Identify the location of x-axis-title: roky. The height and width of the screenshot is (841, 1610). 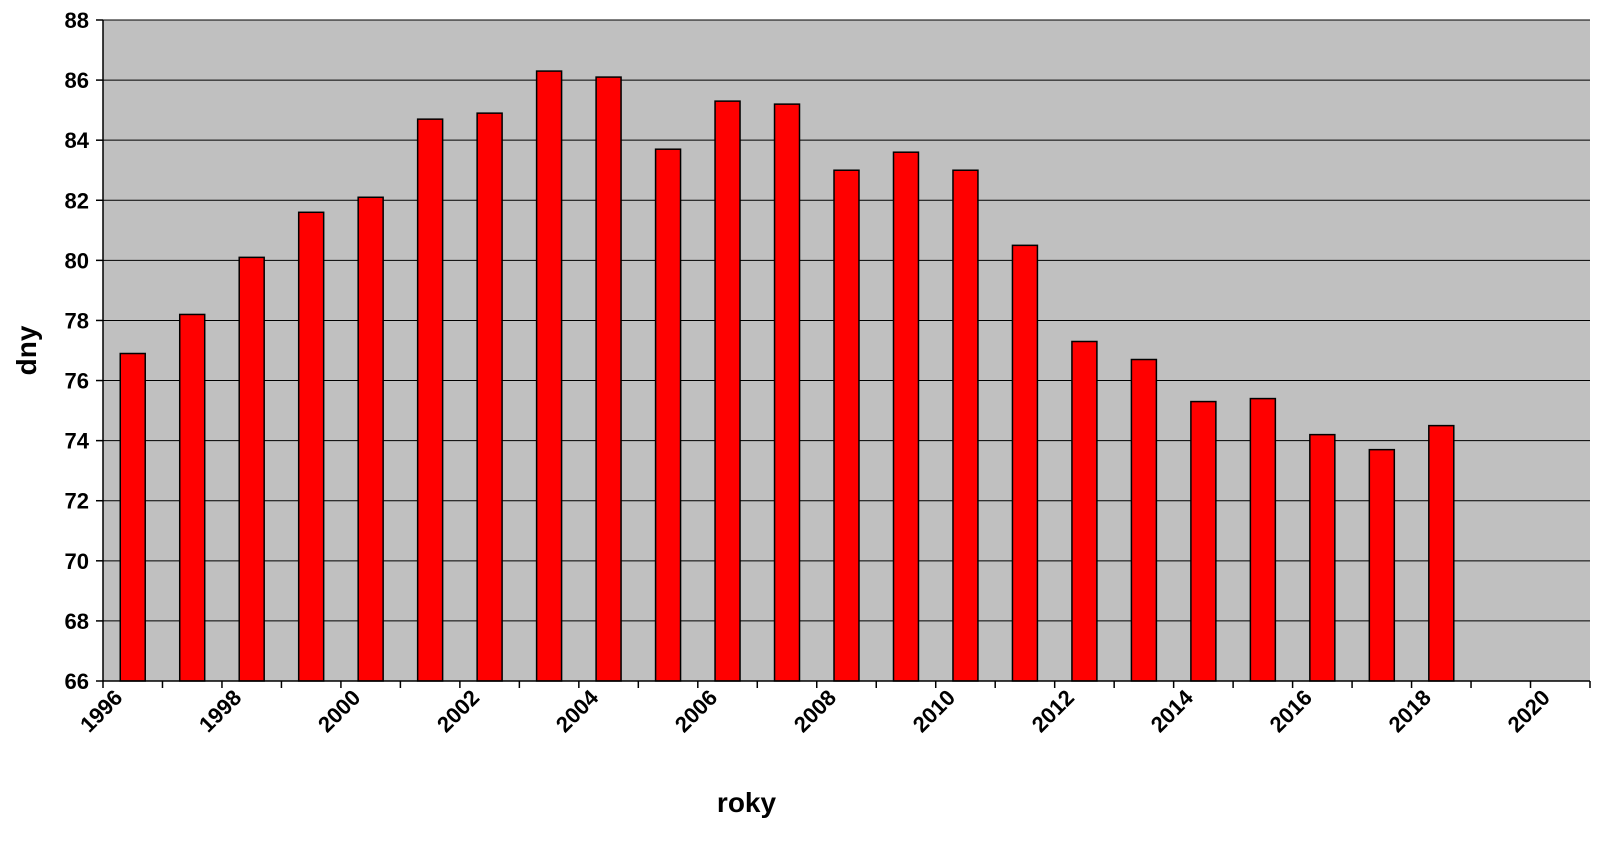
(747, 802).